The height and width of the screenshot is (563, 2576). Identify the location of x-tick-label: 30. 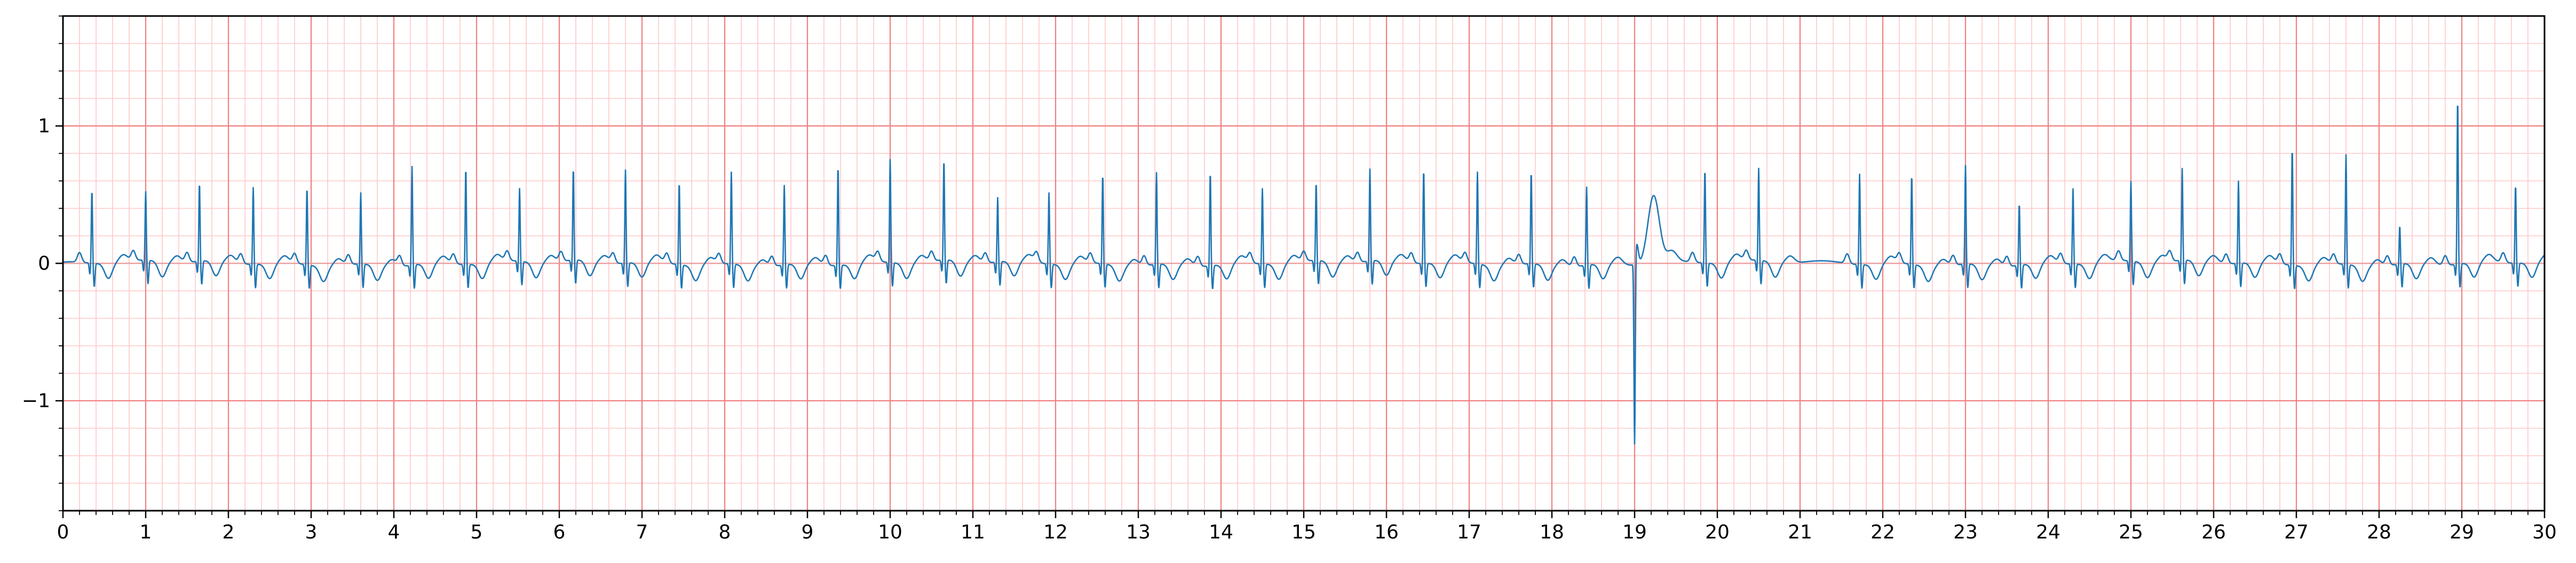
(2544, 532).